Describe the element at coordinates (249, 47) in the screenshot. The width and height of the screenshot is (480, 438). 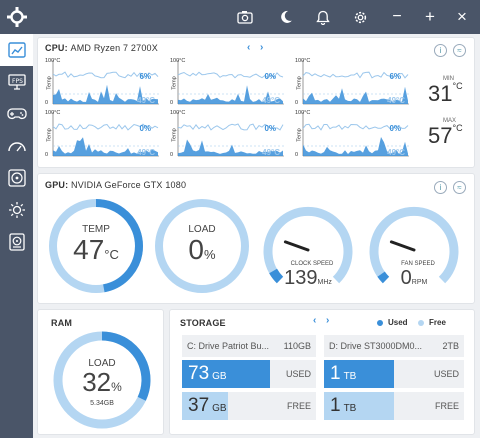
I see `cpu-prev-arrow: ‹` at that location.